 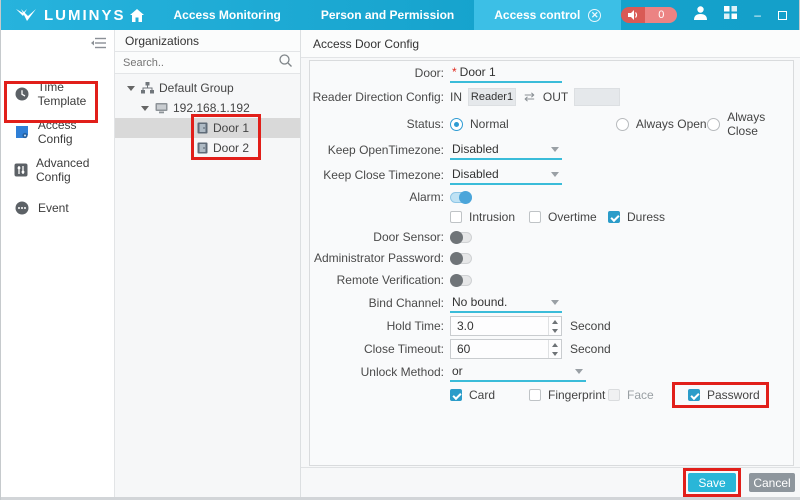 What do you see at coordinates (57, 132) in the screenshot?
I see `sidebar-item-access-config: Access Config` at bounding box center [57, 132].